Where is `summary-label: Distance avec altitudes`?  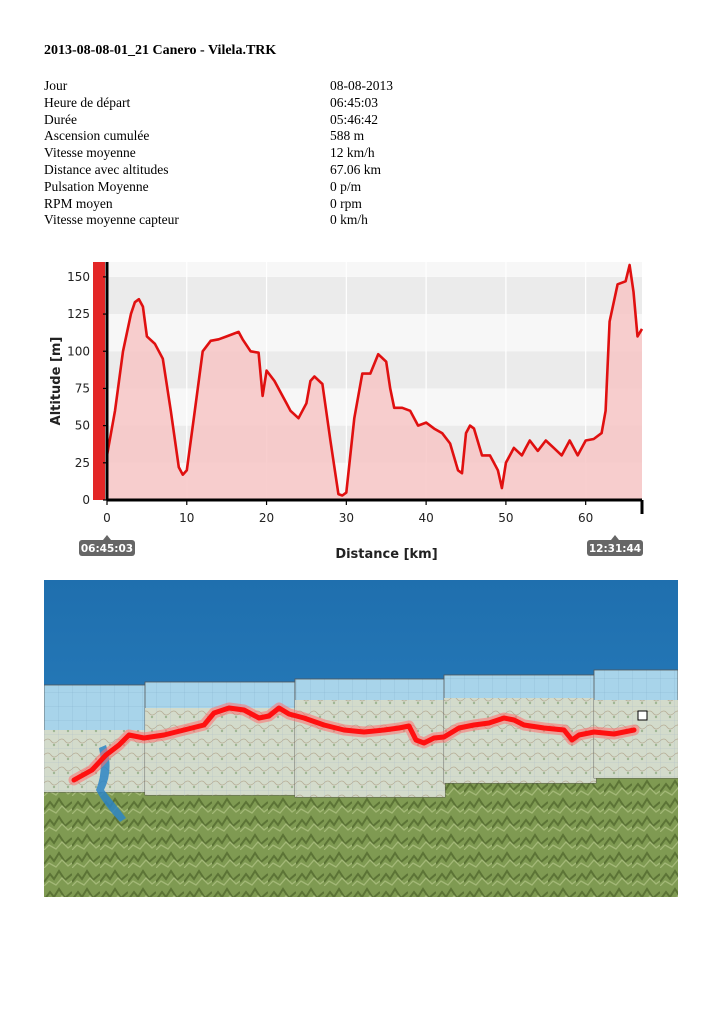
summary-label: Distance avec altitudes is located at coordinates (106, 169).